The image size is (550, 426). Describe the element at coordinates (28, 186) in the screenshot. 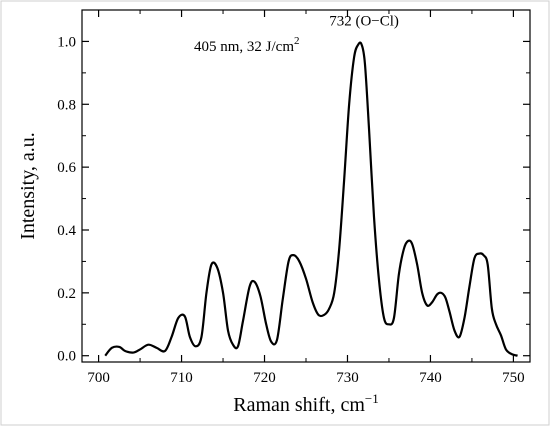

I see `y-axis-title: Intensity, a.u.` at that location.